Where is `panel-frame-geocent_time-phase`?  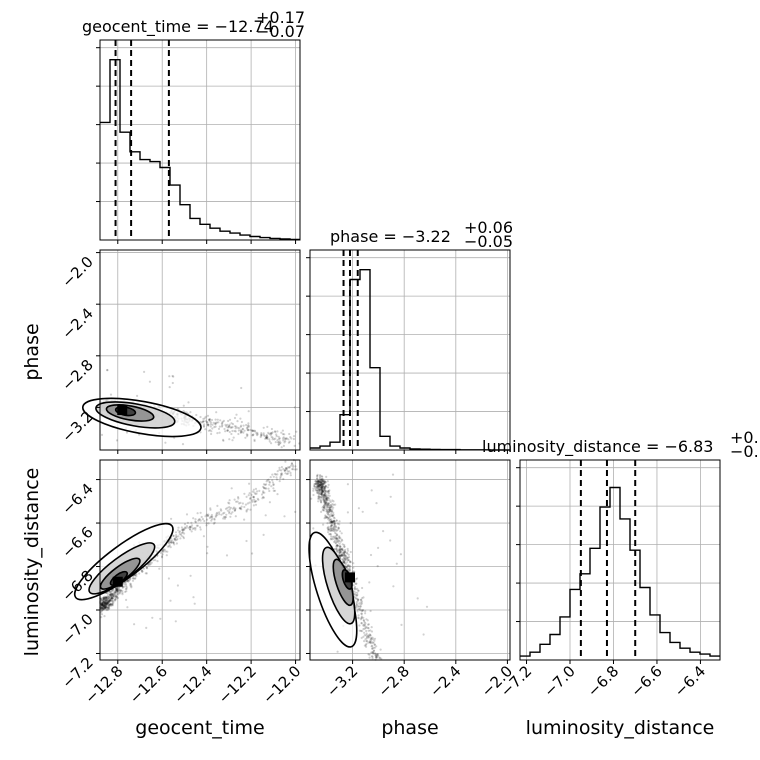
panel-frame-geocent_time-phase is located at coordinates (200, 350).